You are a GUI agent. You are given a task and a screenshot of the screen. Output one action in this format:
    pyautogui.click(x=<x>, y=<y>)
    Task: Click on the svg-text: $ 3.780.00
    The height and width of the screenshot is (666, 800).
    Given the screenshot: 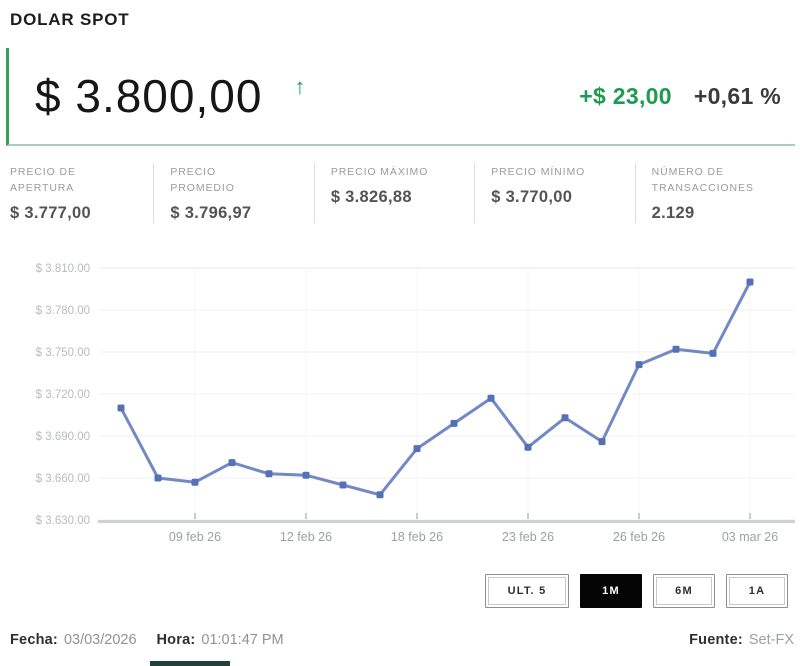 What is the action you would take?
    pyautogui.click(x=63, y=311)
    